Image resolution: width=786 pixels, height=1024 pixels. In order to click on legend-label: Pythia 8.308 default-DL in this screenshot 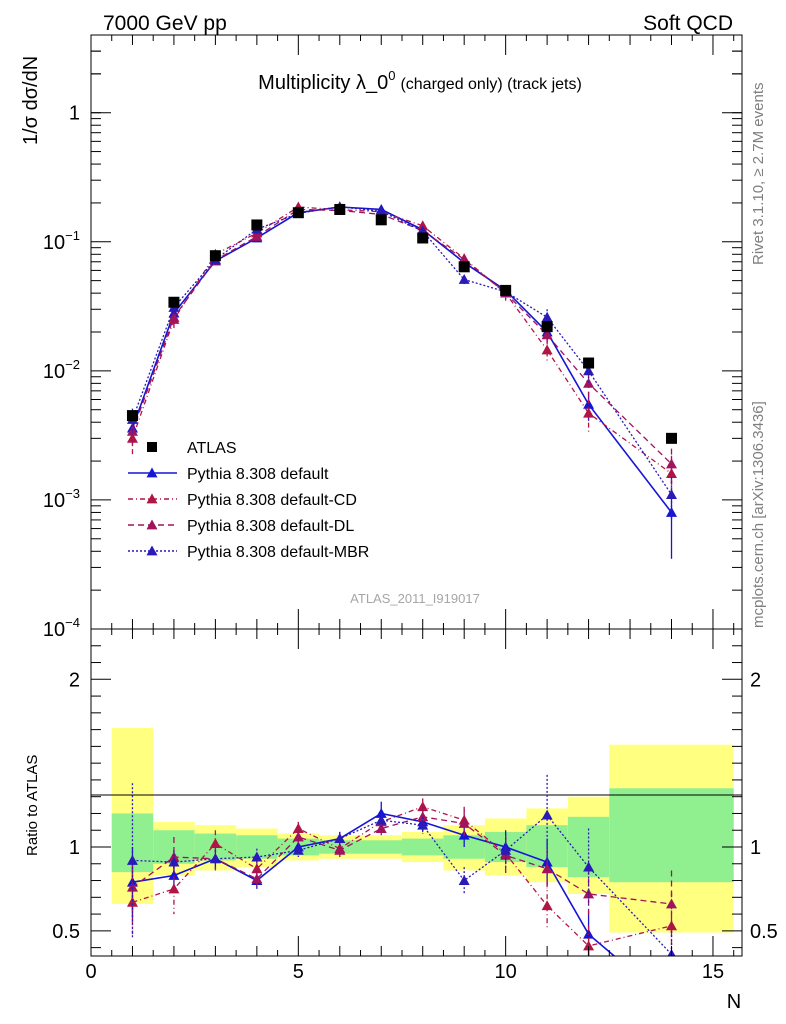, I will do `click(270, 526)`.